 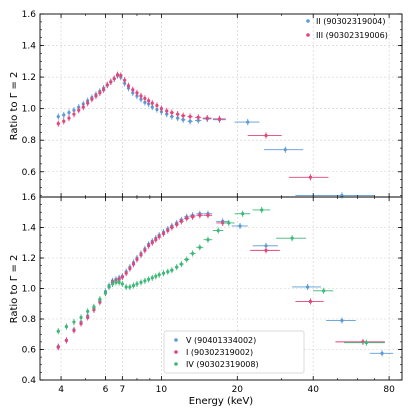 I want to click on y-tick-label: 0.4, so click(x=29, y=381).